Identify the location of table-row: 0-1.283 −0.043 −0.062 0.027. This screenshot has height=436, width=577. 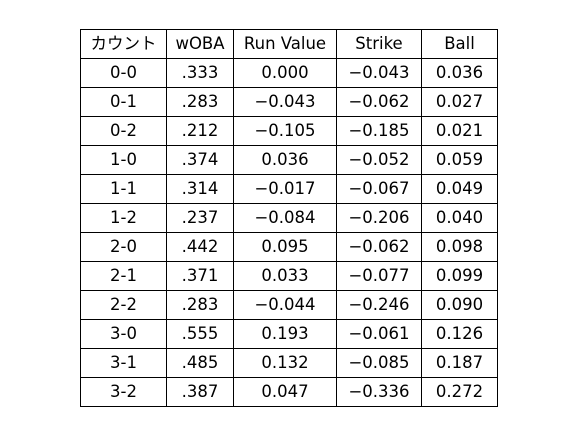
(289, 102).